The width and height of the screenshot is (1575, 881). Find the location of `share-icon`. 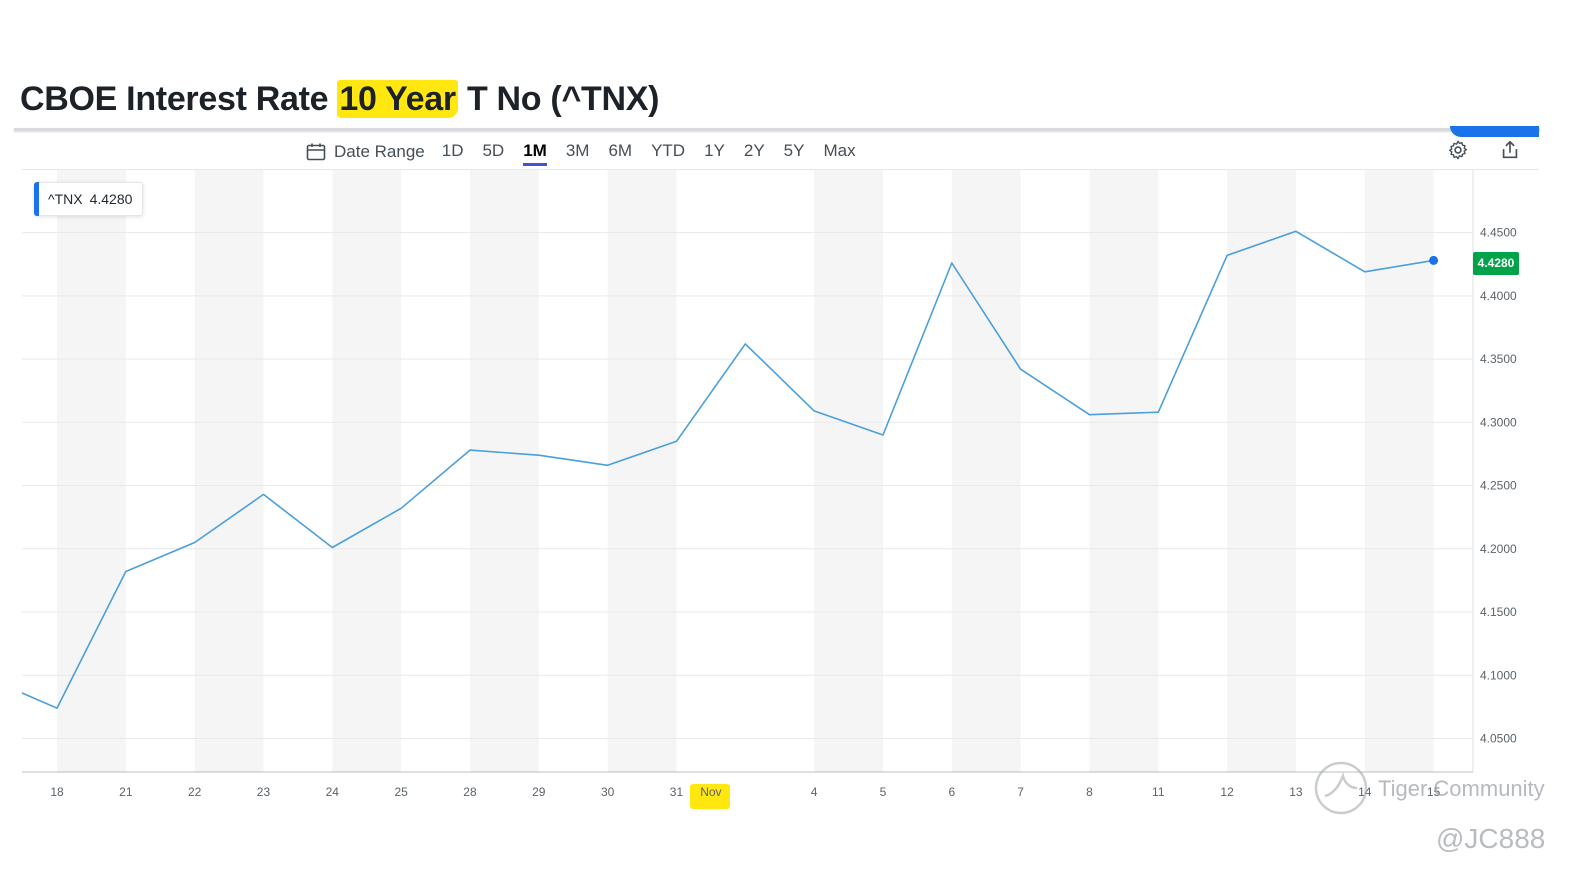

share-icon is located at coordinates (1510, 150).